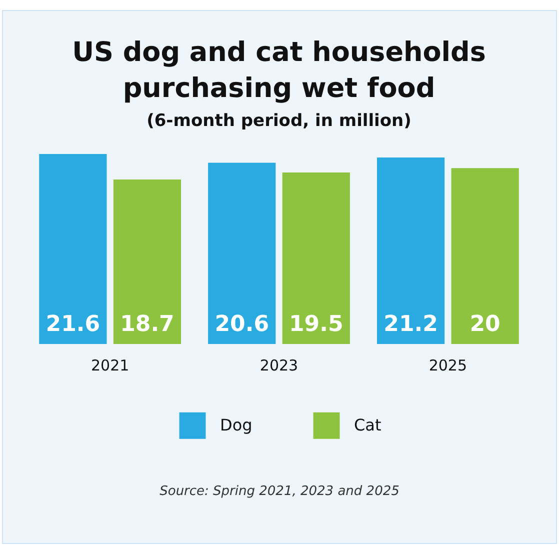  I want to click on data-label: 19.5, so click(316, 324).